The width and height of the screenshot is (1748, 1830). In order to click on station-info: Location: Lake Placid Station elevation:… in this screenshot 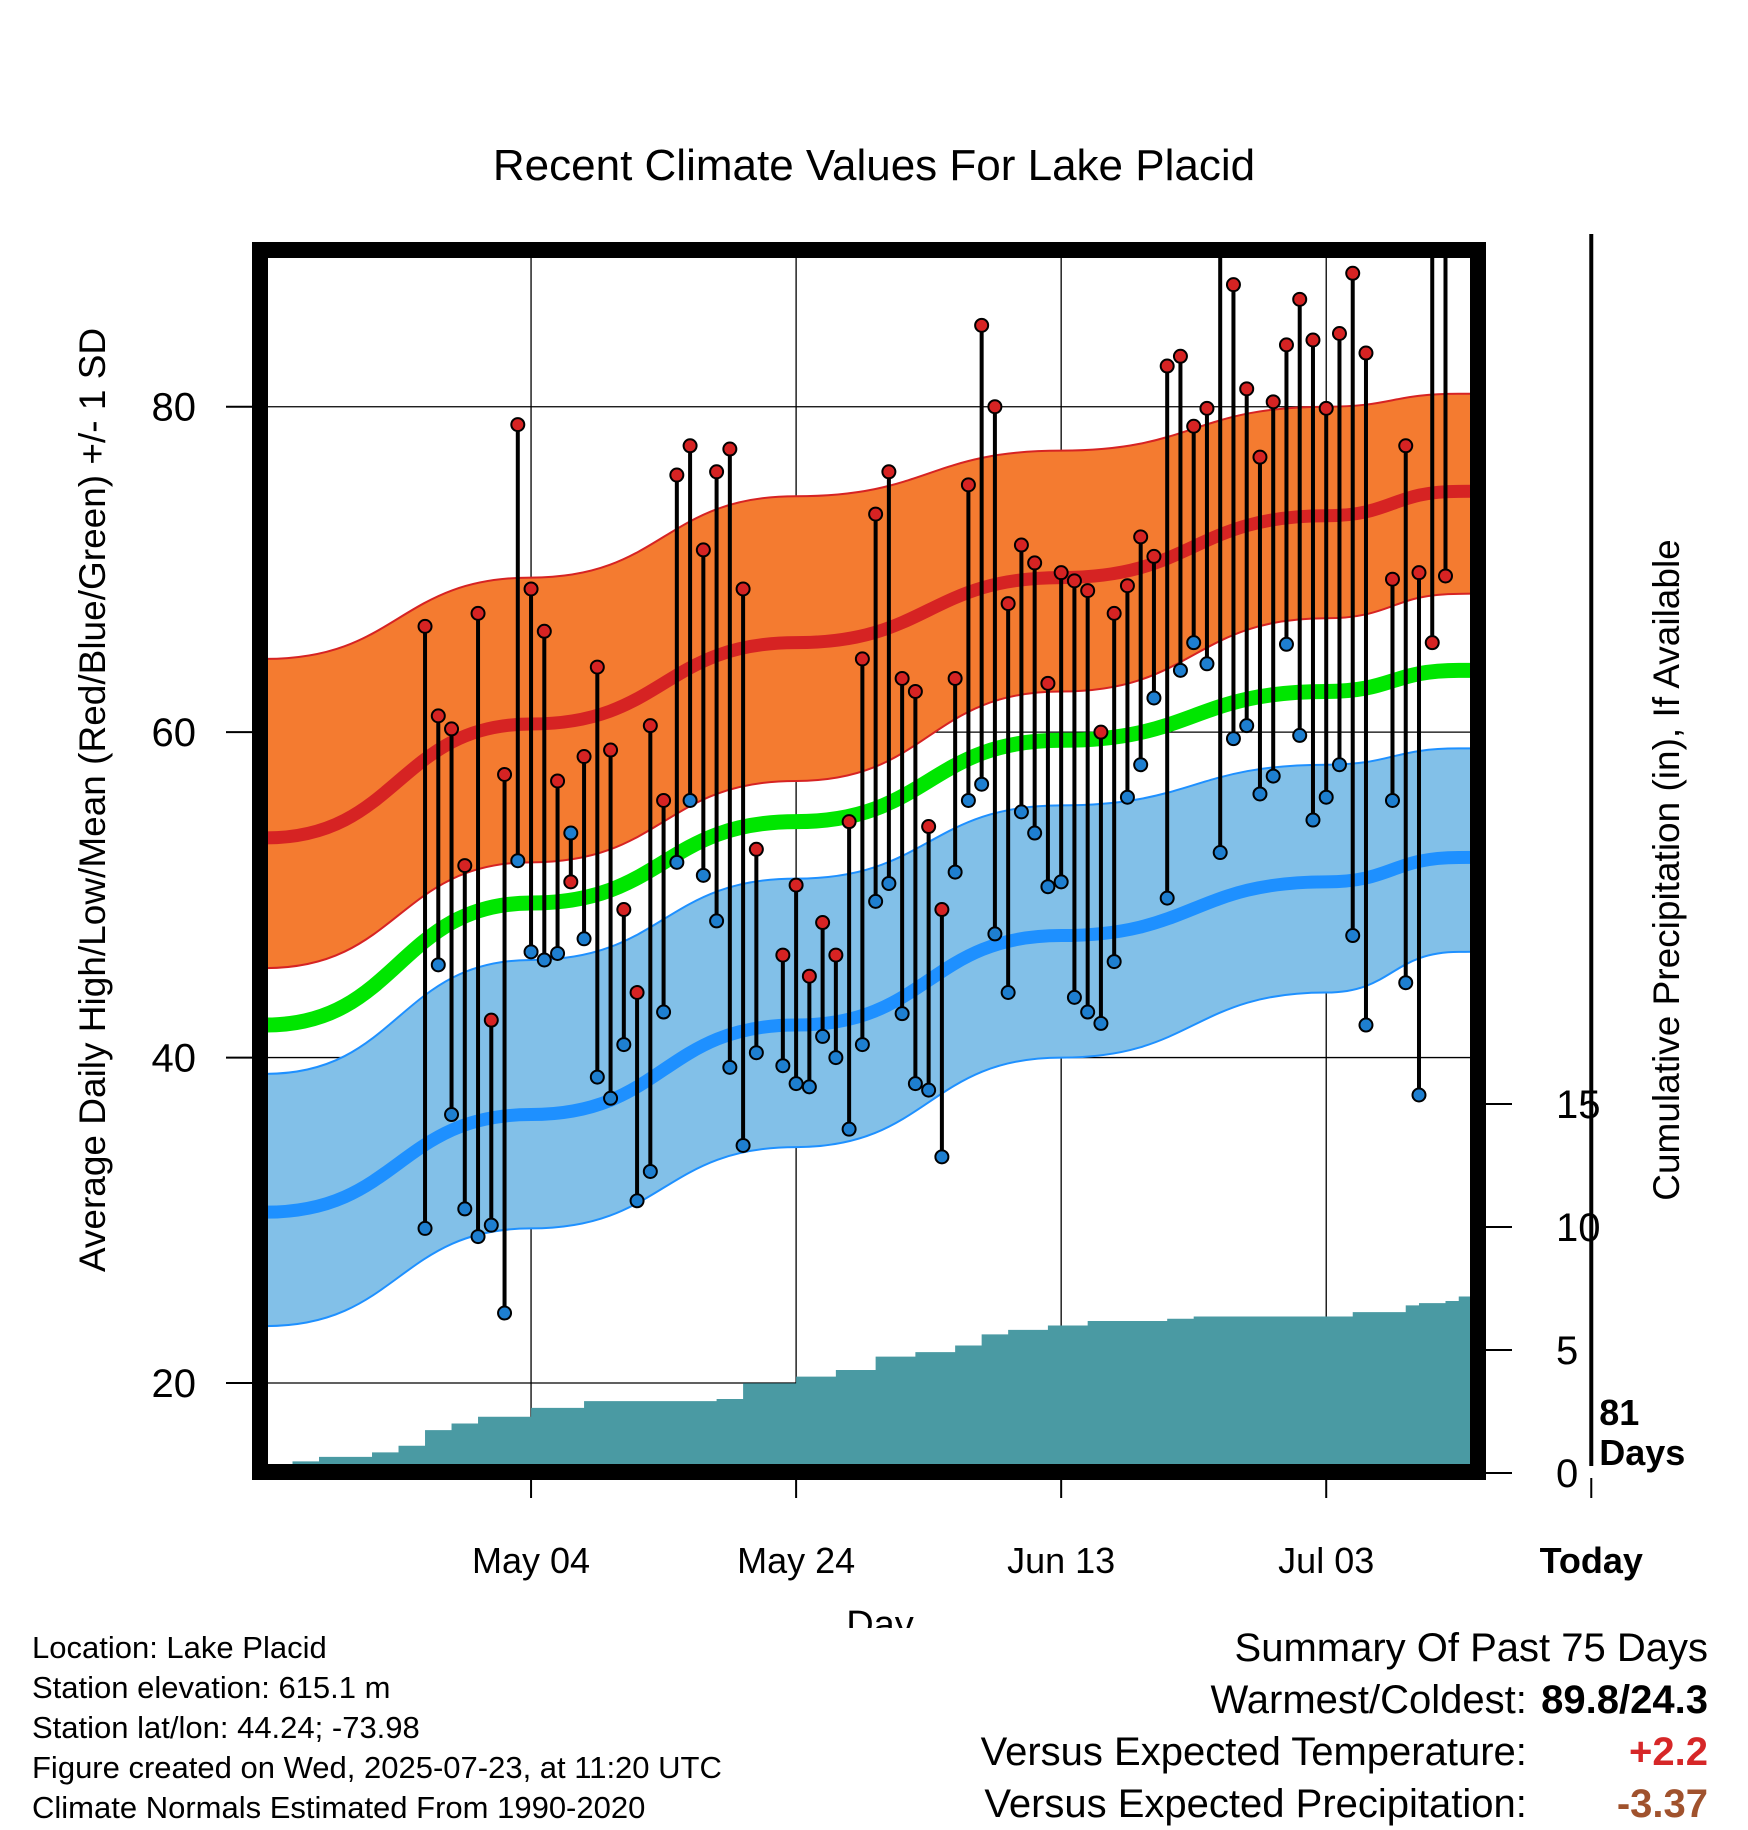, I will do `click(377, 1728)`.